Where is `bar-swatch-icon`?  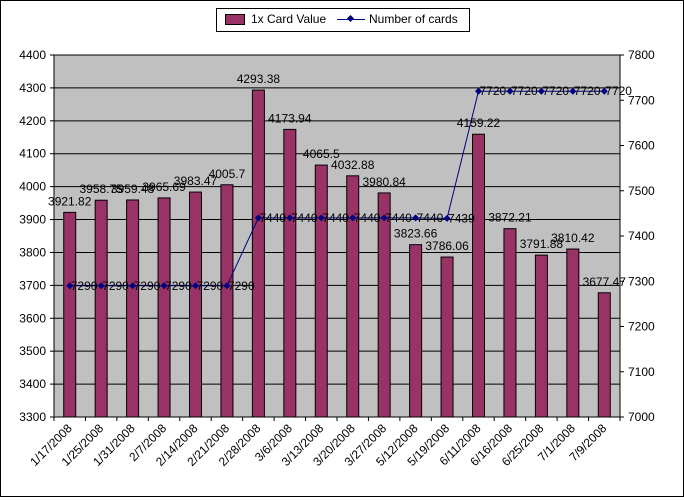
bar-swatch-icon is located at coordinates (235, 19).